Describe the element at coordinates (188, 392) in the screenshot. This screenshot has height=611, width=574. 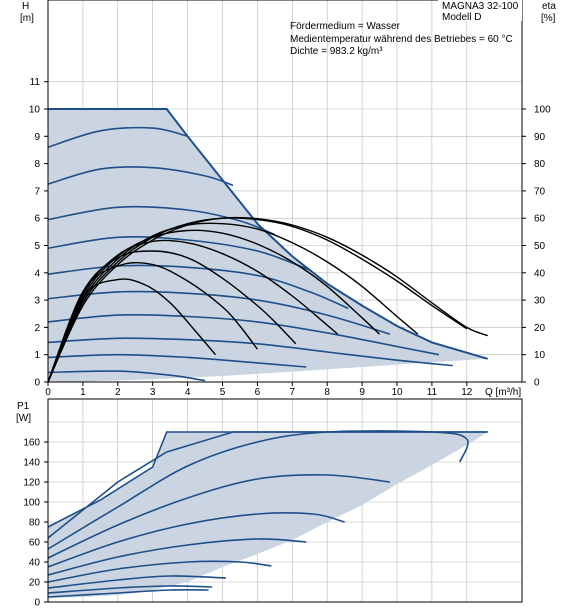
I see `flow-tick-label: 4` at that location.